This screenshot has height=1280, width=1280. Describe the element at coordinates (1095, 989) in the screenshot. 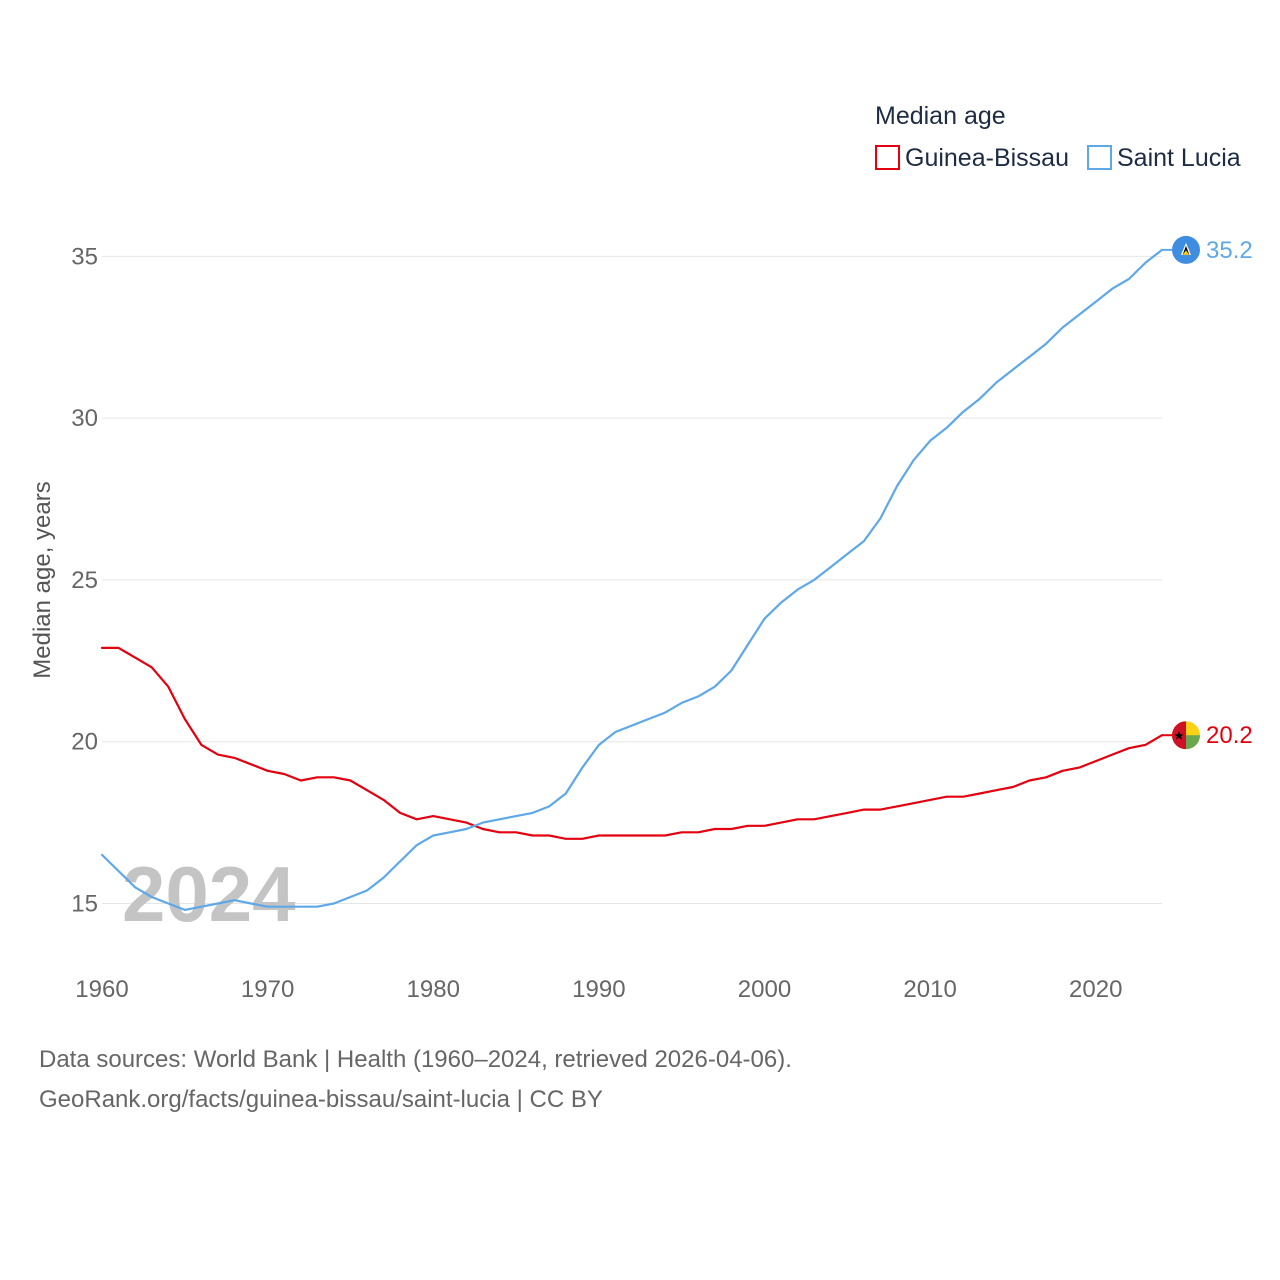

I see `x-tick-label: 2020` at that location.